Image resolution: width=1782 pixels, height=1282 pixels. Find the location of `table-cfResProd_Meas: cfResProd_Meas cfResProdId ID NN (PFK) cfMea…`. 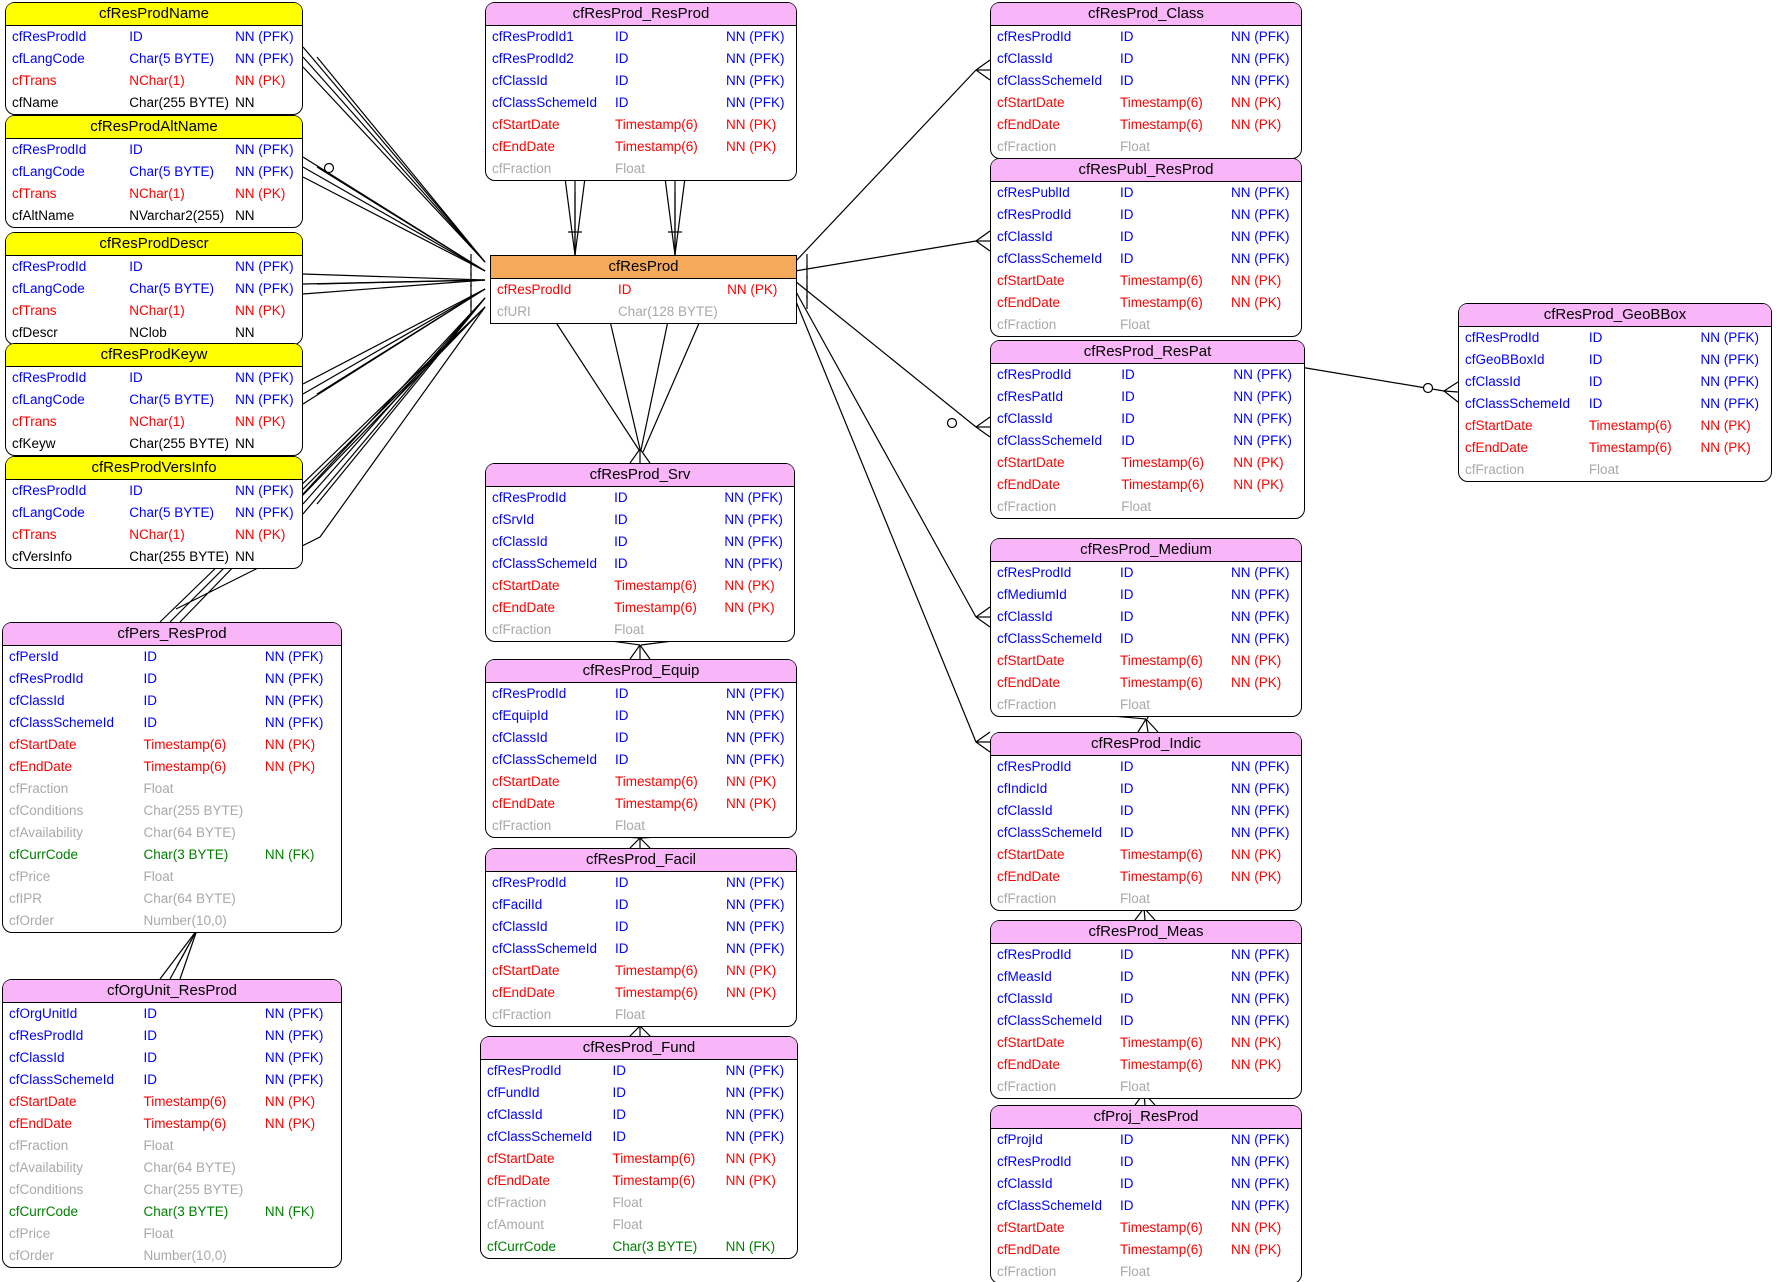

table-cfResProd_Meas: cfResProd_Meas cfResProdId ID NN (PFK) cfMea… is located at coordinates (1146, 1009).